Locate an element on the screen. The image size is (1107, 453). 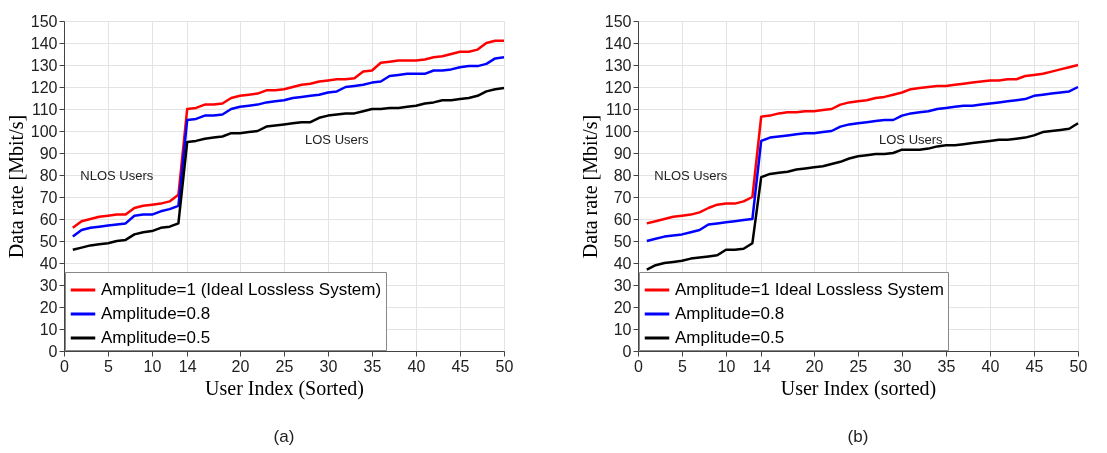
text: (b) is located at coordinates (858, 436).